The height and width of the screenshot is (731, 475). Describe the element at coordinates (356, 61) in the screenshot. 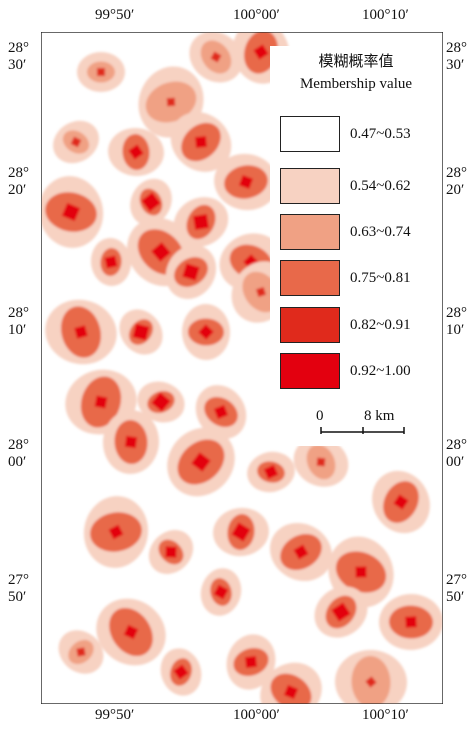

I see `legend-title-cn: 模糊概率值` at that location.